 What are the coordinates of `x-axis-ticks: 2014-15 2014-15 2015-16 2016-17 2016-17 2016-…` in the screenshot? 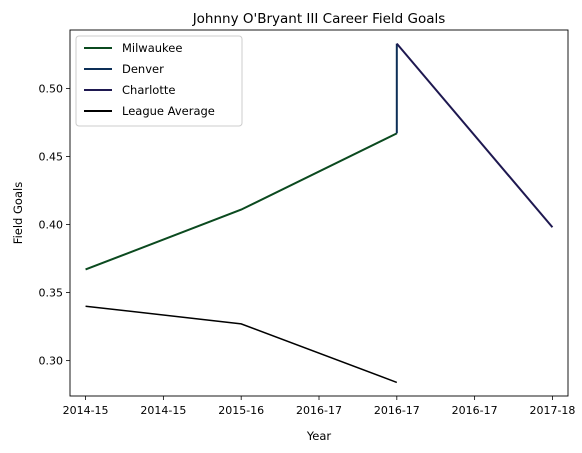 It's located at (319, 406).